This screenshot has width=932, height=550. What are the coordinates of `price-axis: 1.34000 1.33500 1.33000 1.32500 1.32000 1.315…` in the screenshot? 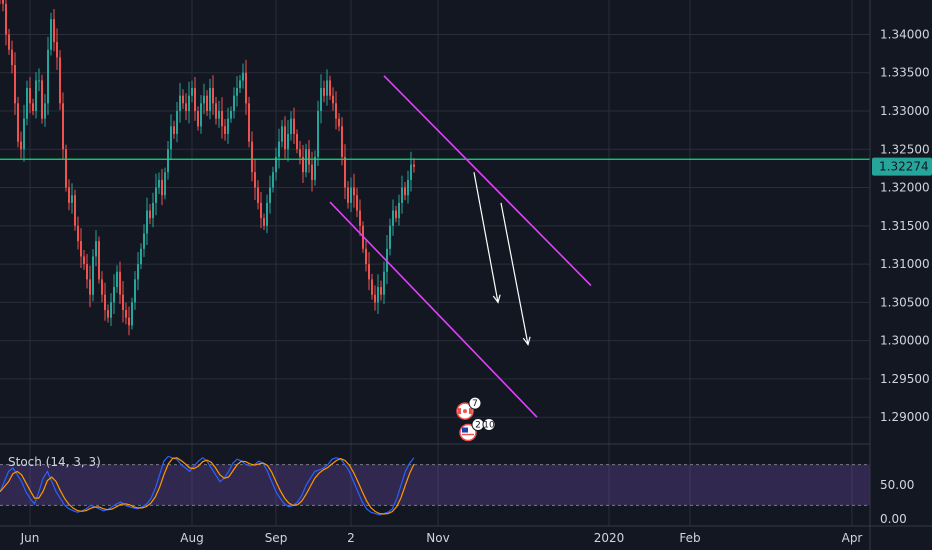 It's located at (899, 275).